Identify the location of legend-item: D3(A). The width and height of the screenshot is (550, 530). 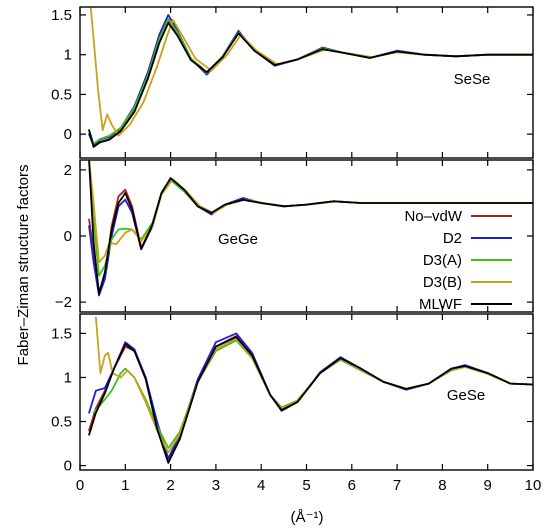
(467, 260).